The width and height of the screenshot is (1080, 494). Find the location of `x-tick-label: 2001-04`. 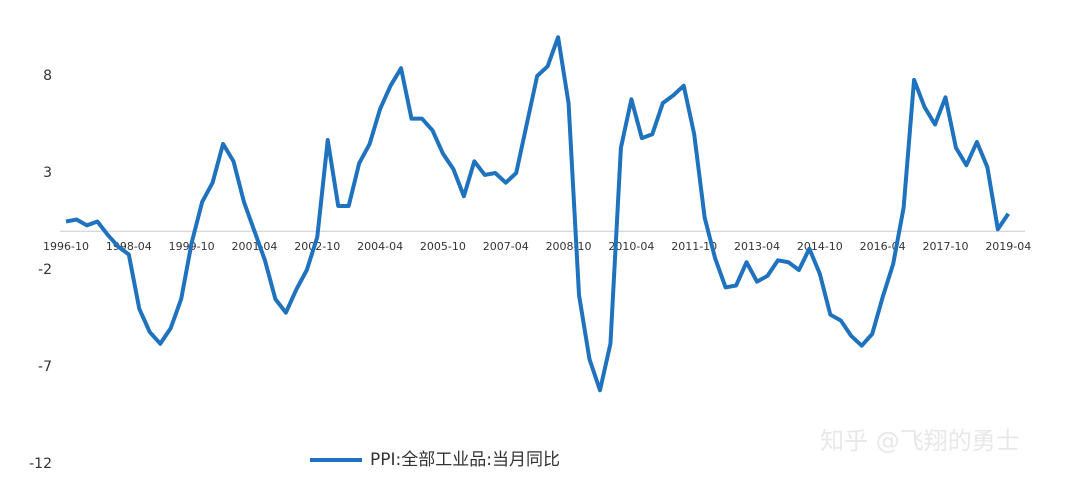

x-tick-label: 2001-04 is located at coordinates (254, 246).